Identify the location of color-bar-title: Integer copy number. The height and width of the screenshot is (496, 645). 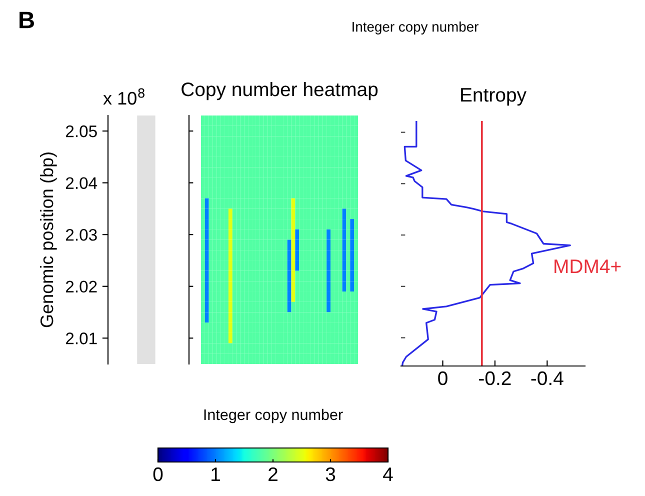
(273, 416).